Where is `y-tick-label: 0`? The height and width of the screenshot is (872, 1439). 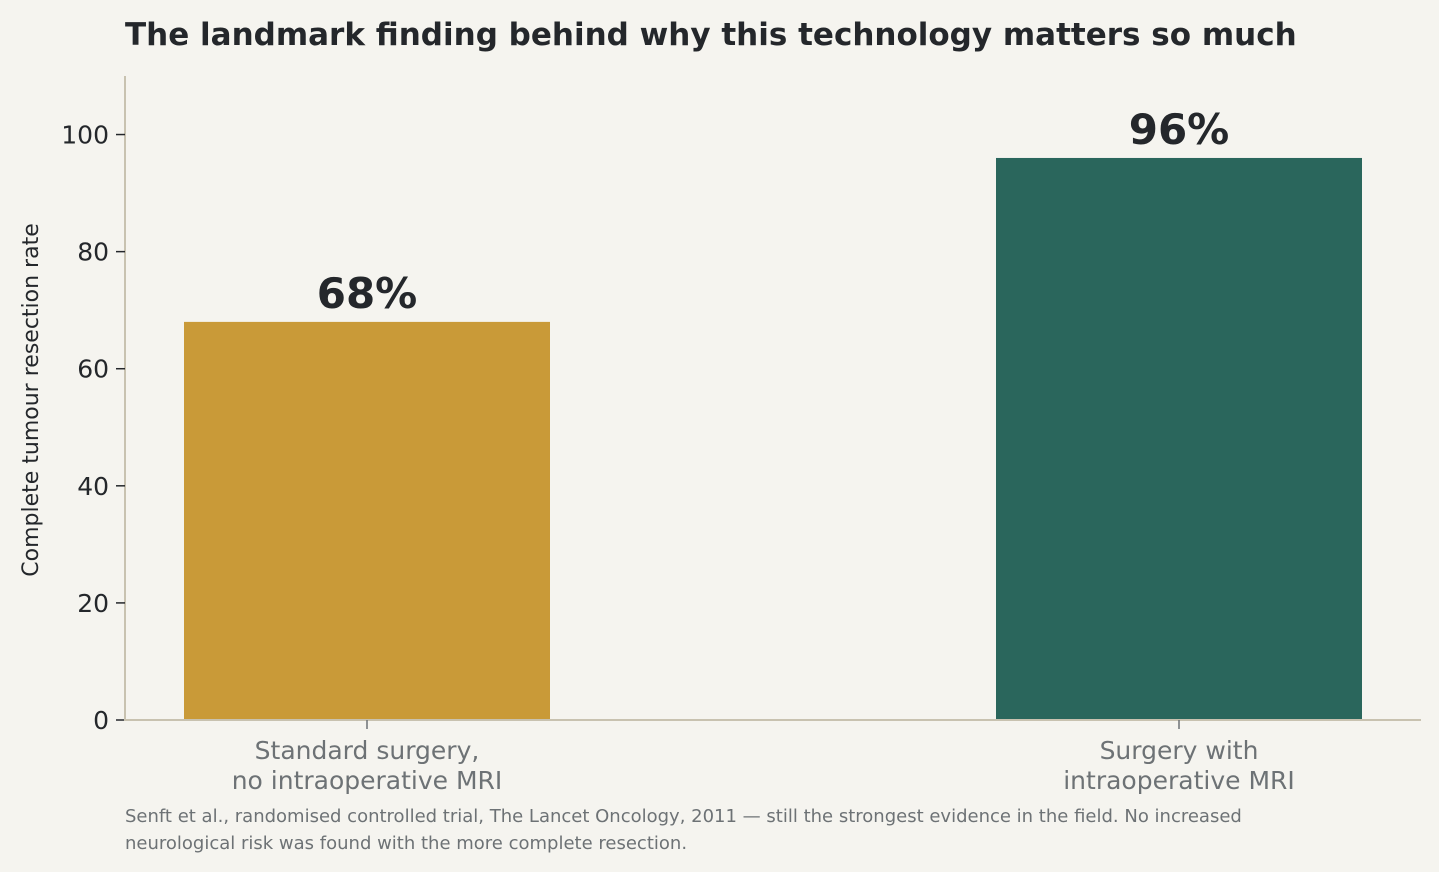
y-tick-label: 0 is located at coordinates (101, 720).